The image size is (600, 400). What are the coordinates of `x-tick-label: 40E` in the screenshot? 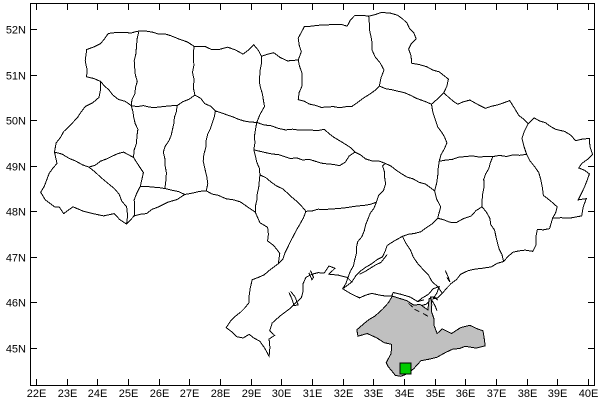 It's located at (589, 394).